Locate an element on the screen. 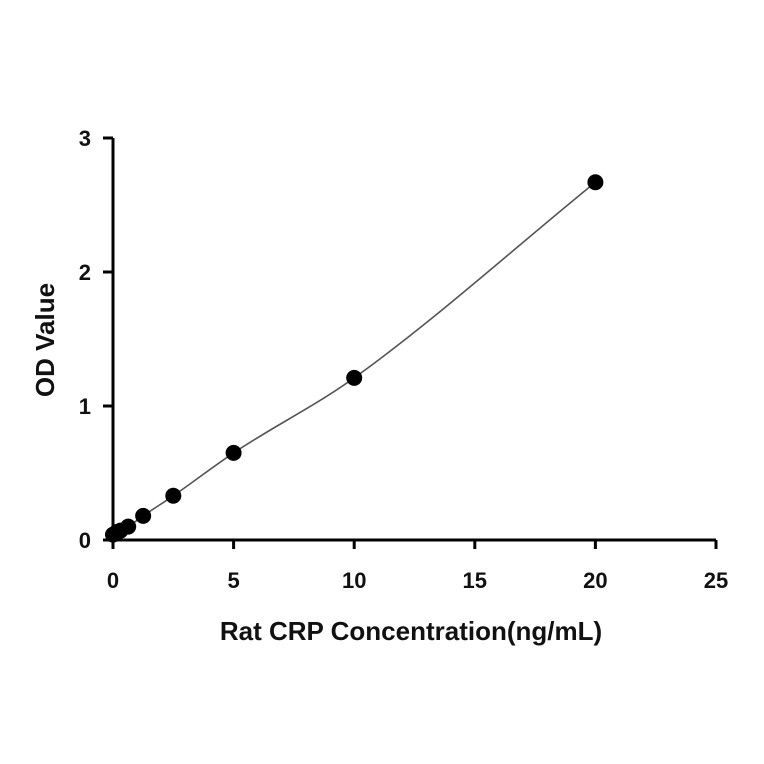  x-tick-label: 0 is located at coordinates (113, 580).